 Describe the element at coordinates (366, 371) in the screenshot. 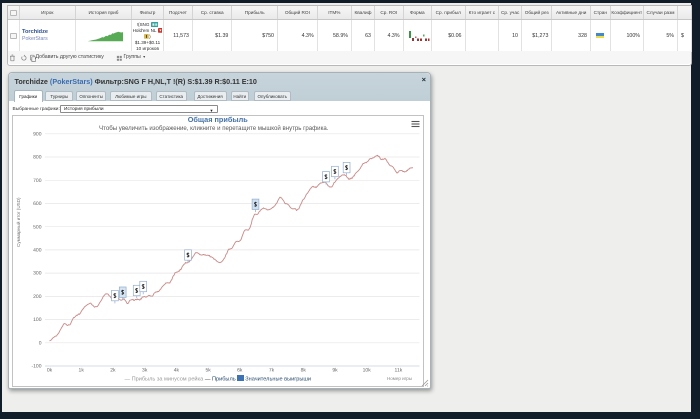

I see `svg-text: 10k` at that location.